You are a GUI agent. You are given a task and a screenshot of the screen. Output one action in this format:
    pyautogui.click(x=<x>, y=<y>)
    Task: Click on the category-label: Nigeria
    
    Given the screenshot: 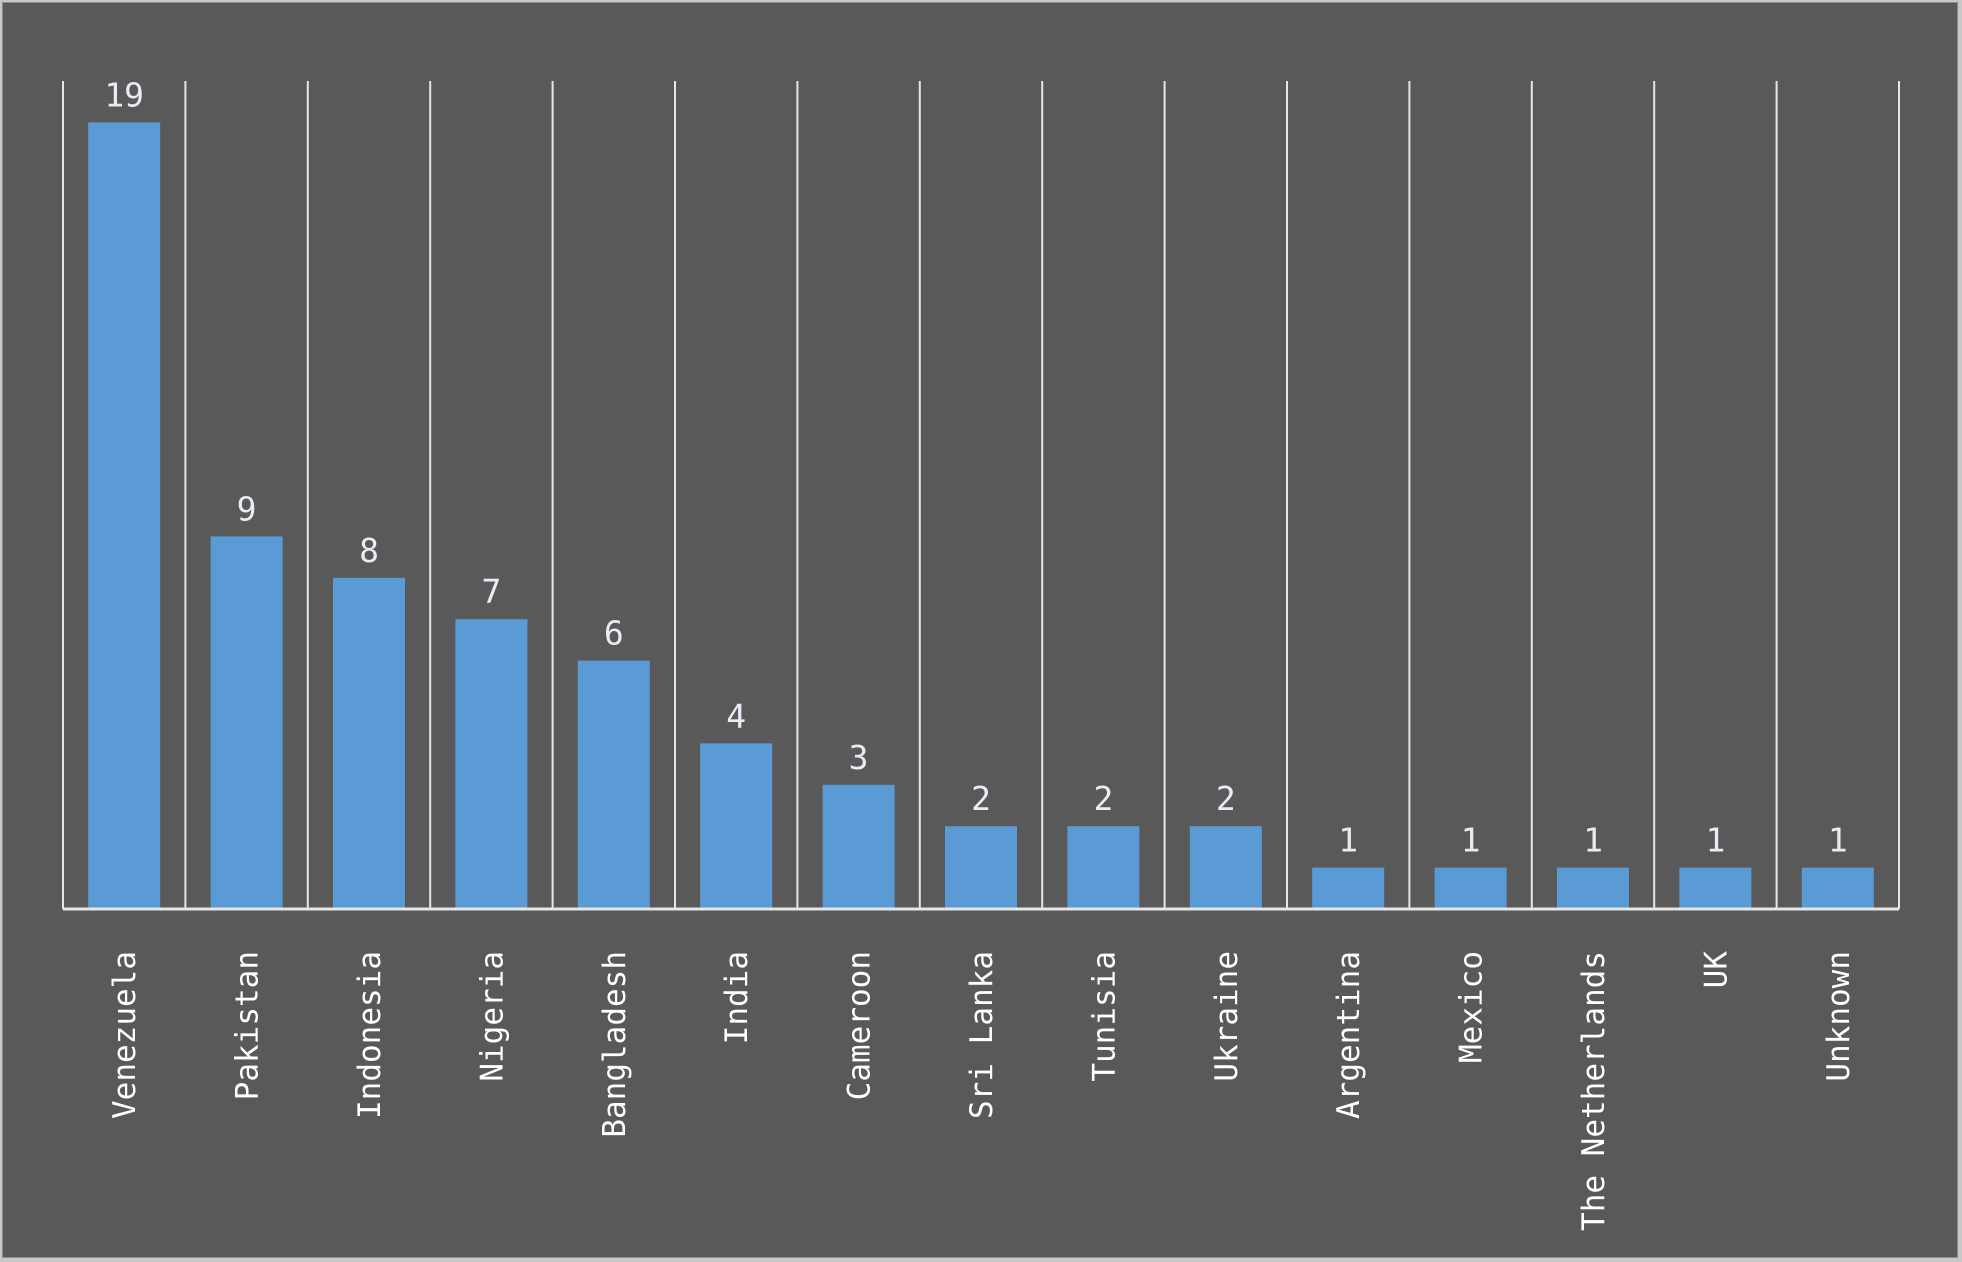 What is the action you would take?
    pyautogui.click(x=492, y=1016)
    